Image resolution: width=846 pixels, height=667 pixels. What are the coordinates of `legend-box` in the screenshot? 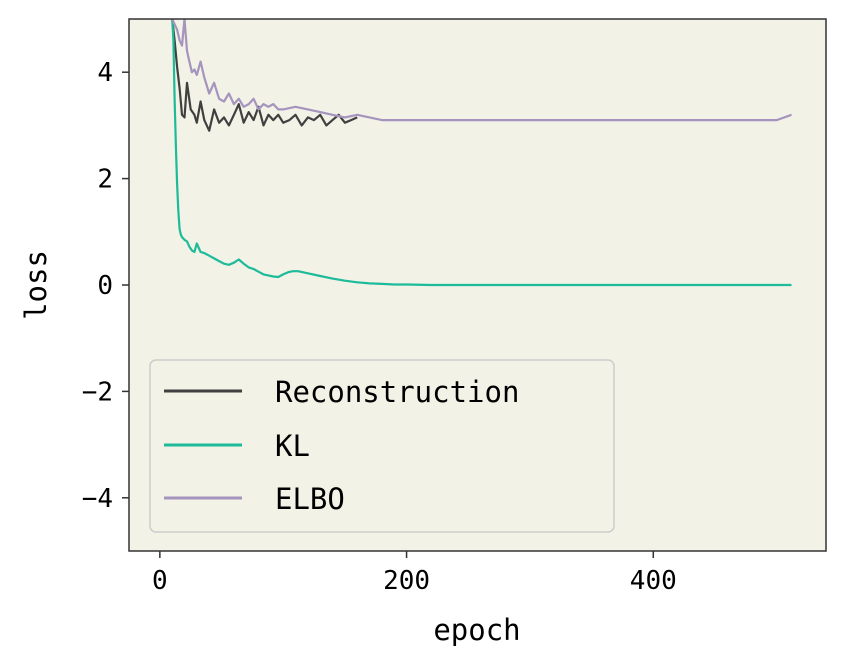 It's located at (382, 446).